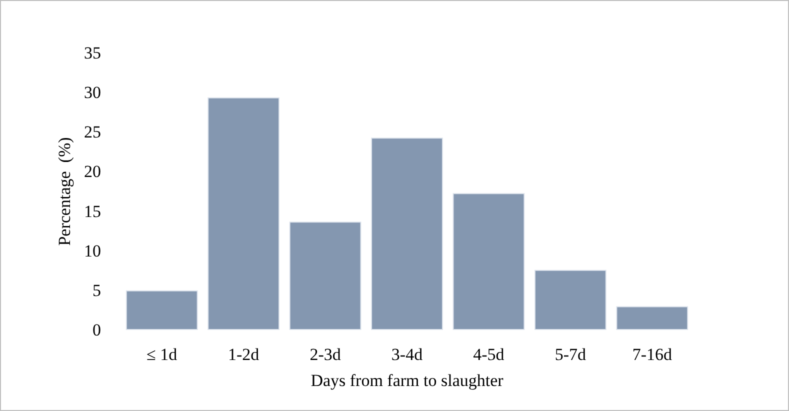  What do you see at coordinates (92, 172) in the screenshot?
I see `y-tick-label: 20` at bounding box center [92, 172].